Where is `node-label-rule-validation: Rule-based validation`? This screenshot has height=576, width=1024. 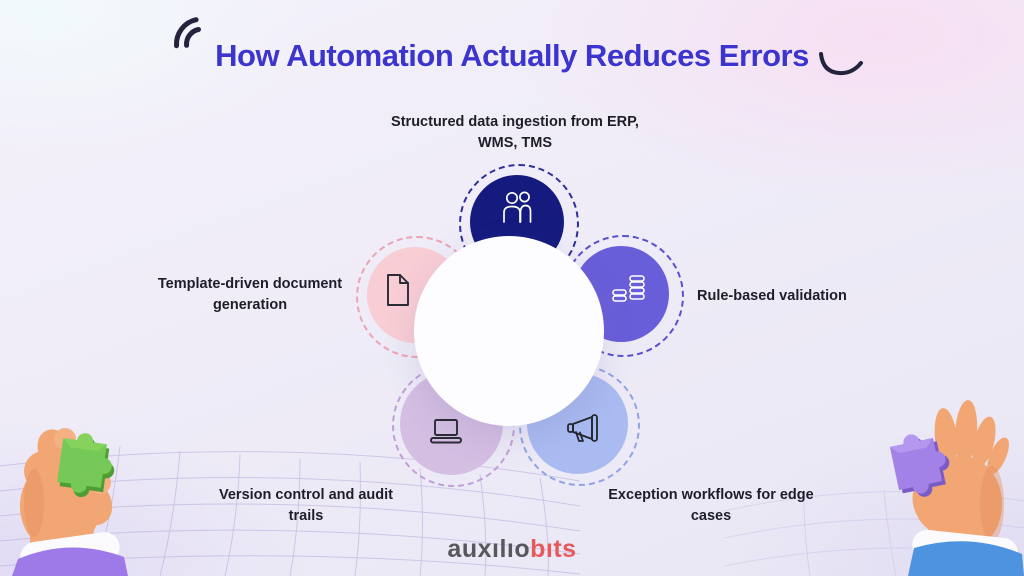
node-label-rule-validation: Rule-based validation is located at coordinates (772, 296).